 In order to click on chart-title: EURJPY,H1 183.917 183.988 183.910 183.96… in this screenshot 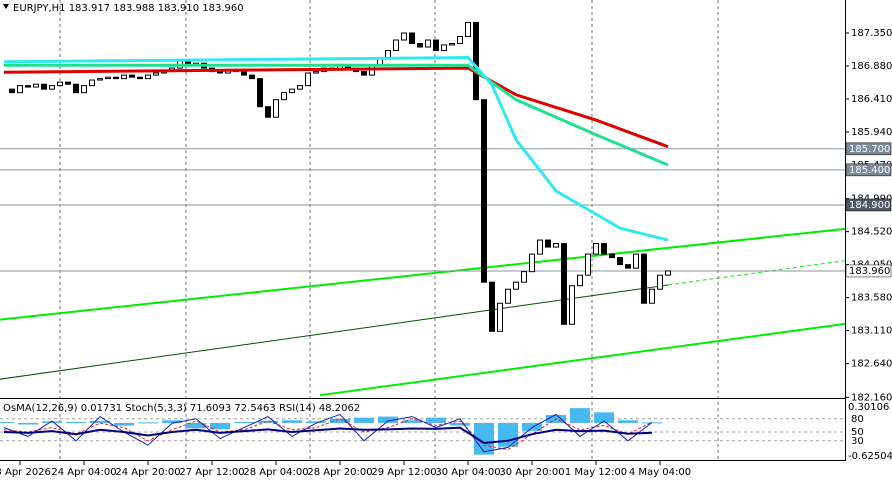, I will do `click(128, 8)`.